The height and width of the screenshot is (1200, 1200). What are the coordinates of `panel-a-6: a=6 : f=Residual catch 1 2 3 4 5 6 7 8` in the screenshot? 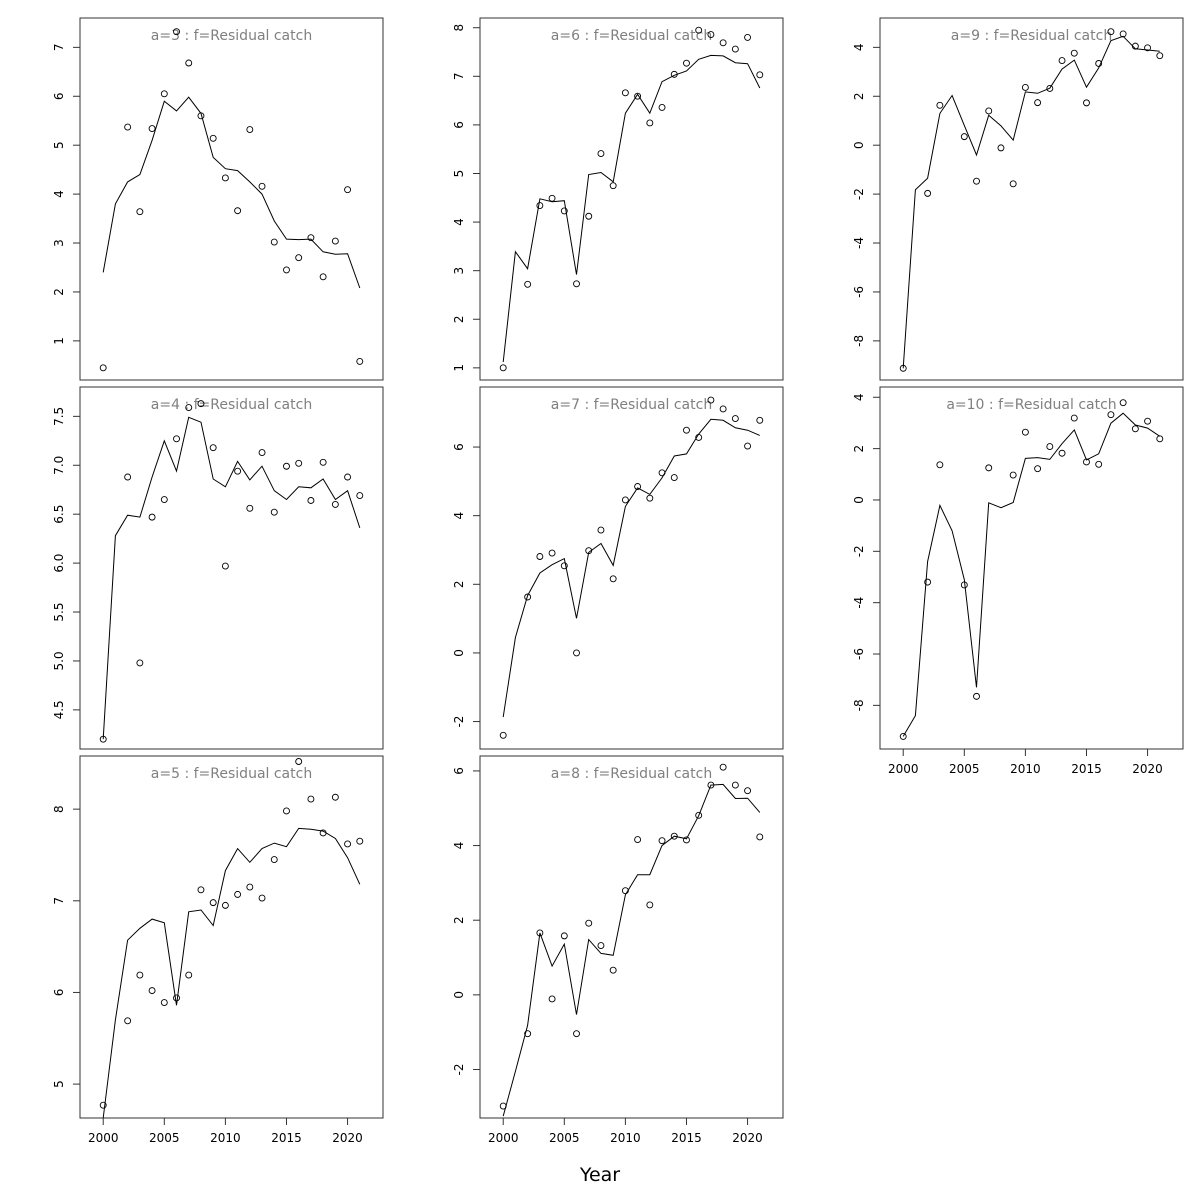 It's located at (618, 199).